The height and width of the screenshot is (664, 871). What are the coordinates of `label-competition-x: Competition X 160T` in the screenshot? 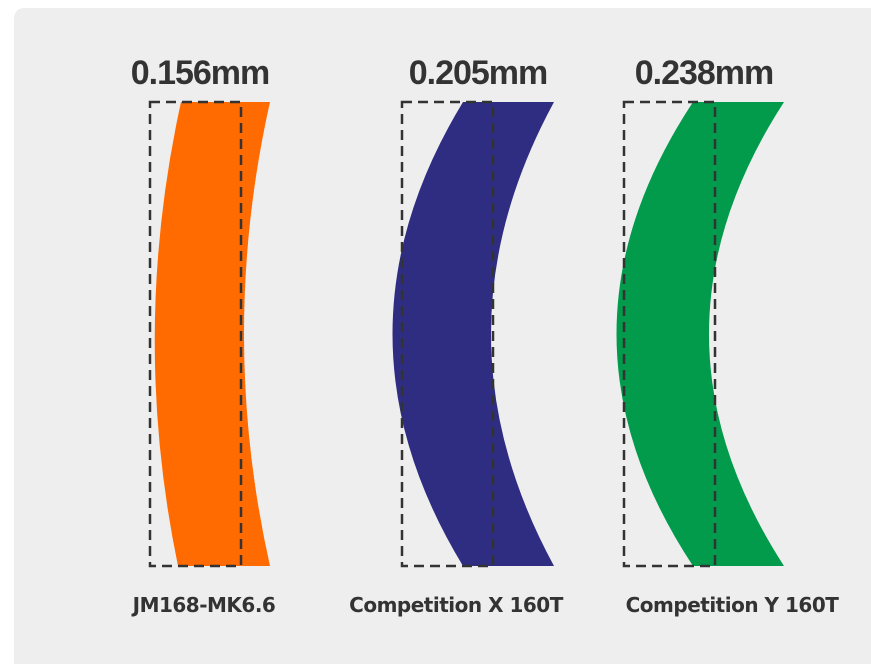 It's located at (456, 605).